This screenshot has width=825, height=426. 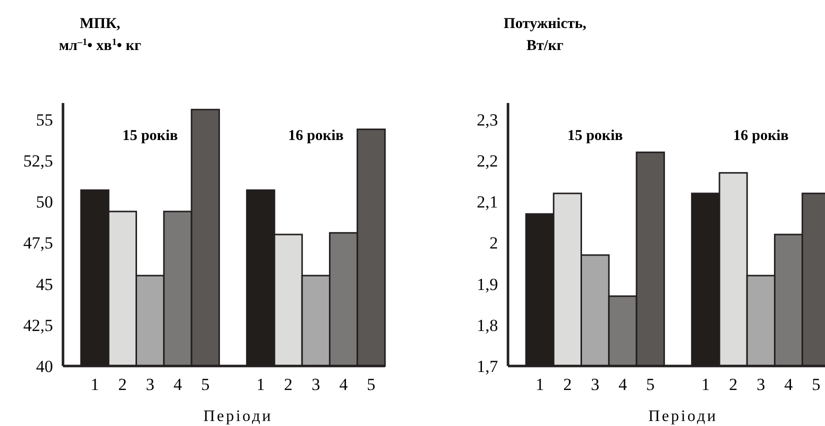 I want to click on y-tick-label: 55, so click(x=44, y=120).